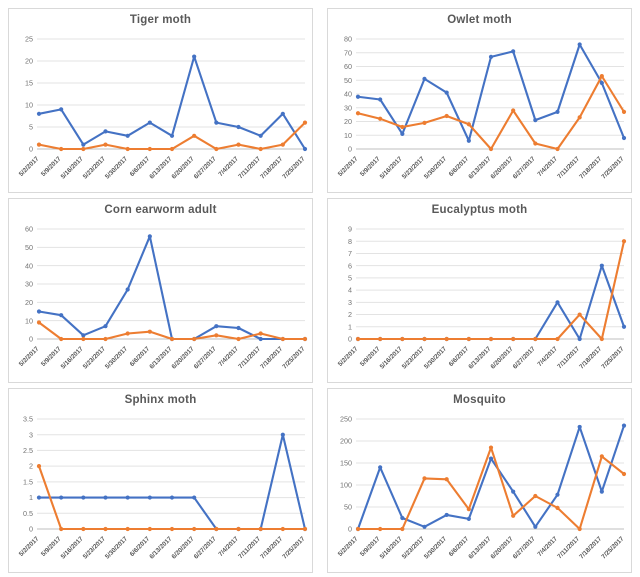 This screenshot has width=640, height=577. What do you see at coordinates (348, 507) in the screenshot?
I see `y-axis-tick-label: 50` at bounding box center [348, 507].